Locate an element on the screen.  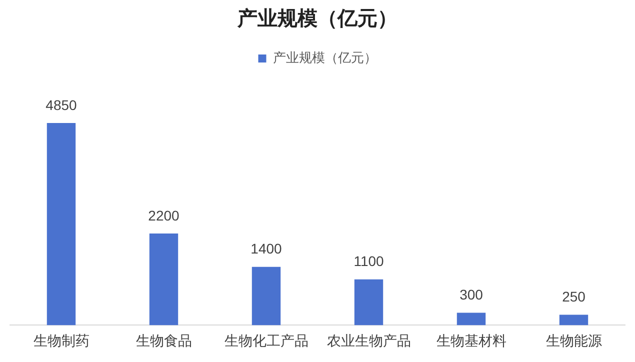
x-tick-label: 生物基材料 is located at coordinates (471, 340).